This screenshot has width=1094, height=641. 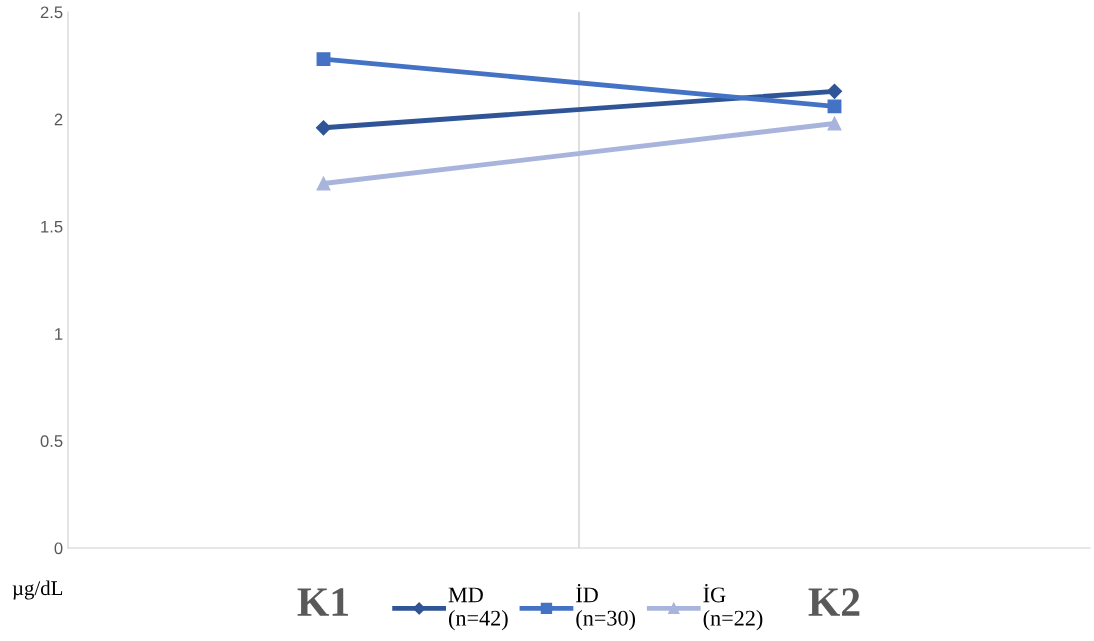 I want to click on legend-label: MD (n=42), so click(x=478, y=609).